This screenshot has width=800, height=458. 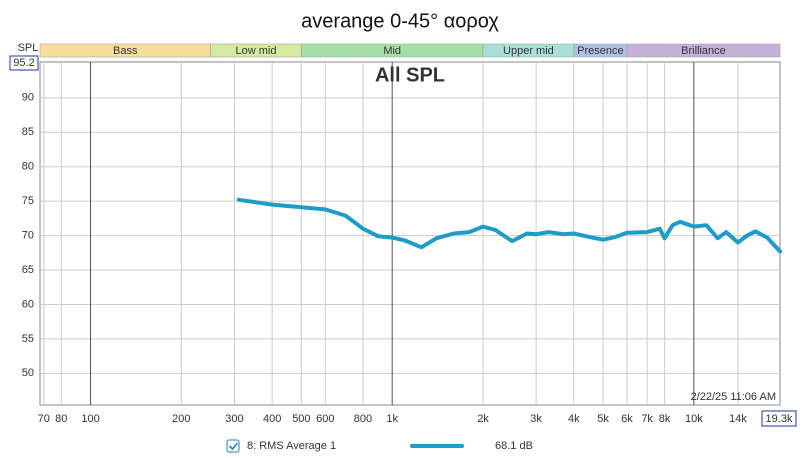 I want to click on x-tick-label: 300, so click(x=234, y=419).